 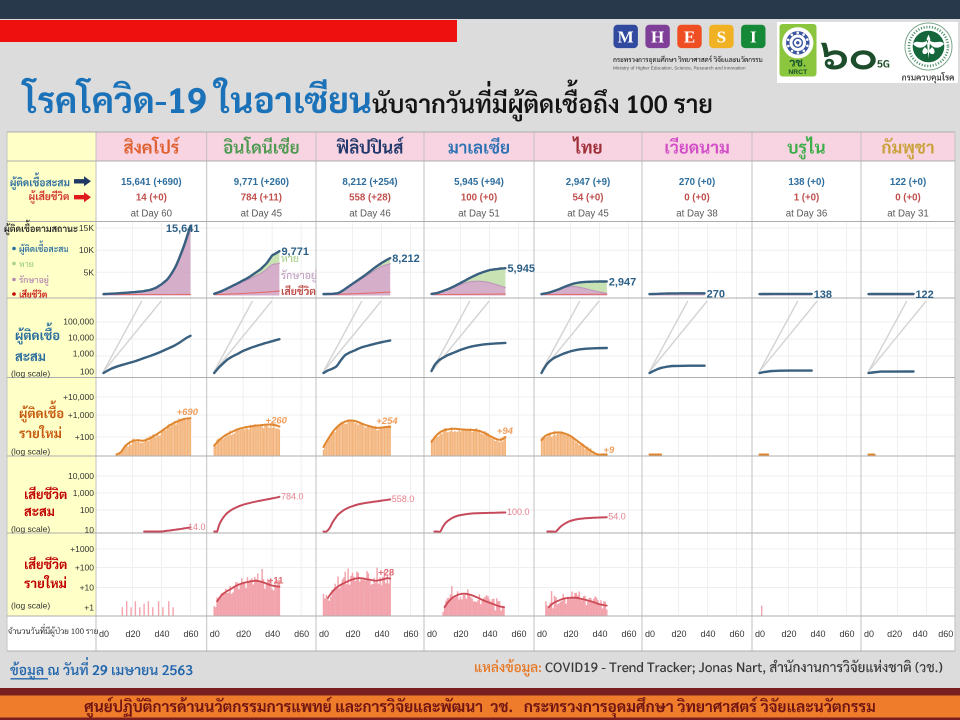 What do you see at coordinates (505, 431) in the screenshot?
I see `svg-text: +94` at bounding box center [505, 431].